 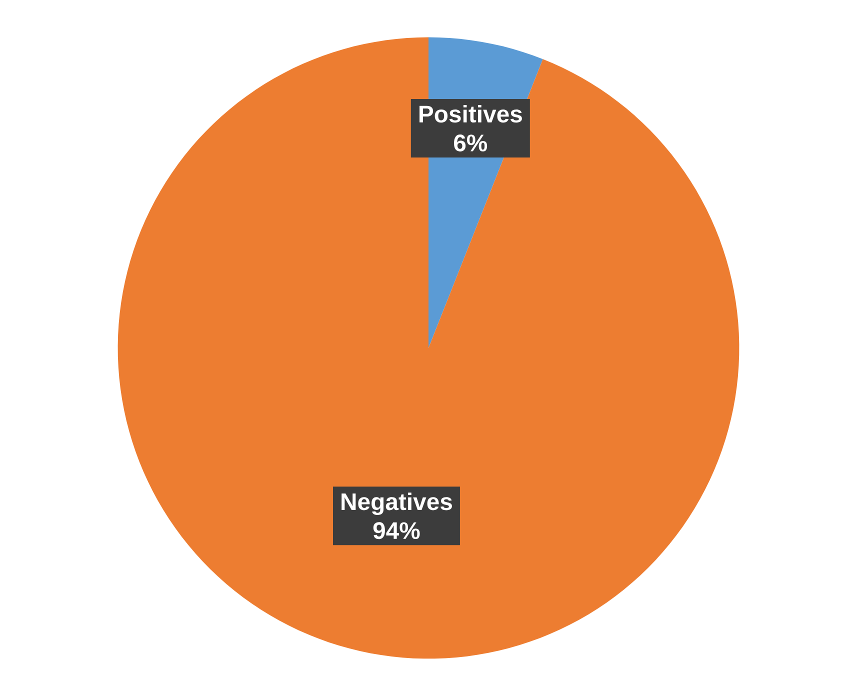 I want to click on data-label: 94%, so click(x=396, y=531).